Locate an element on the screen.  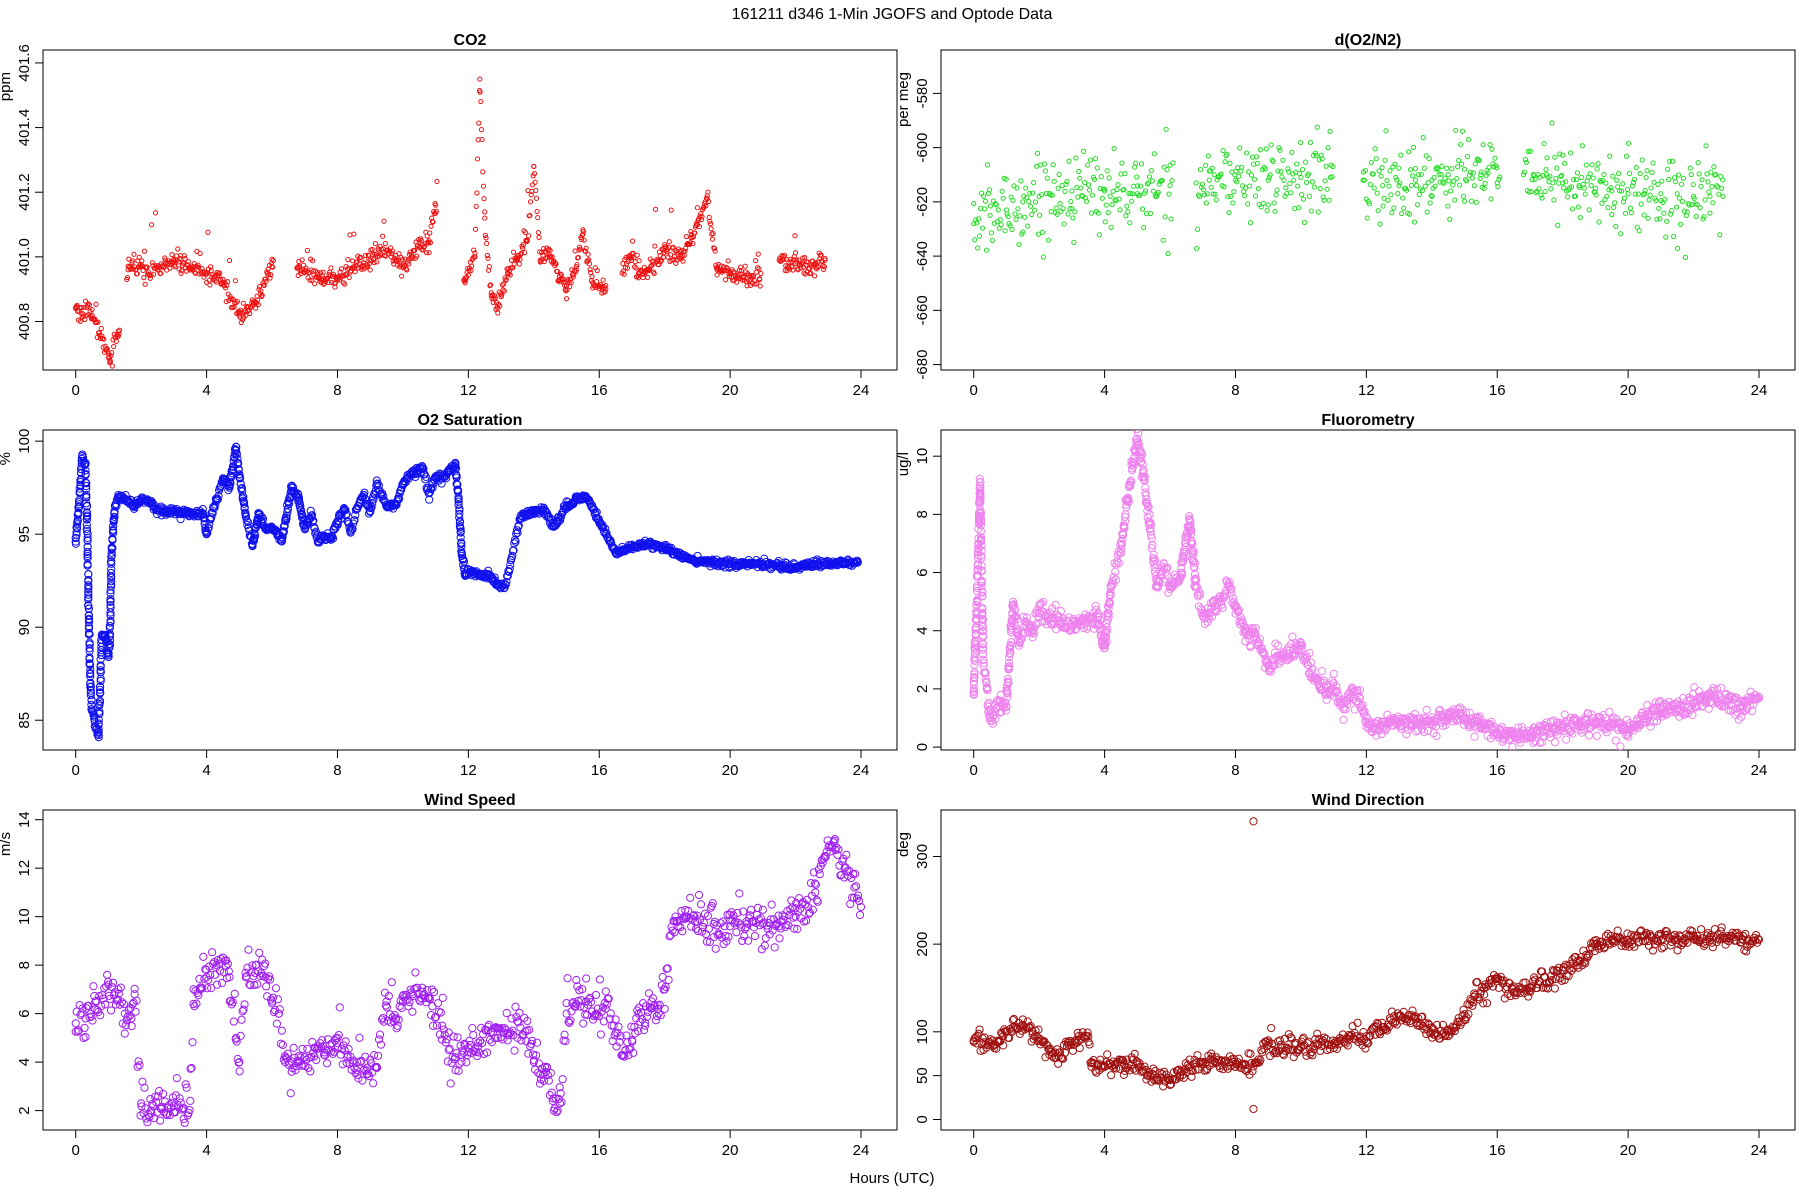
x-tick-label: 4 is located at coordinates (1104, 770).